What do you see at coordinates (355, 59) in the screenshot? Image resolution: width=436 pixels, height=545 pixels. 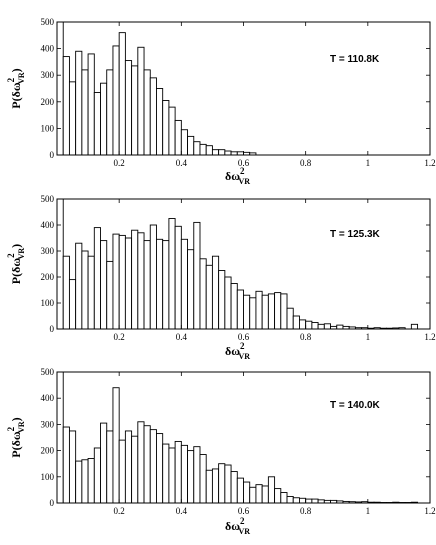 I see `temperature-annotation: T = 110.8K` at bounding box center [355, 59].